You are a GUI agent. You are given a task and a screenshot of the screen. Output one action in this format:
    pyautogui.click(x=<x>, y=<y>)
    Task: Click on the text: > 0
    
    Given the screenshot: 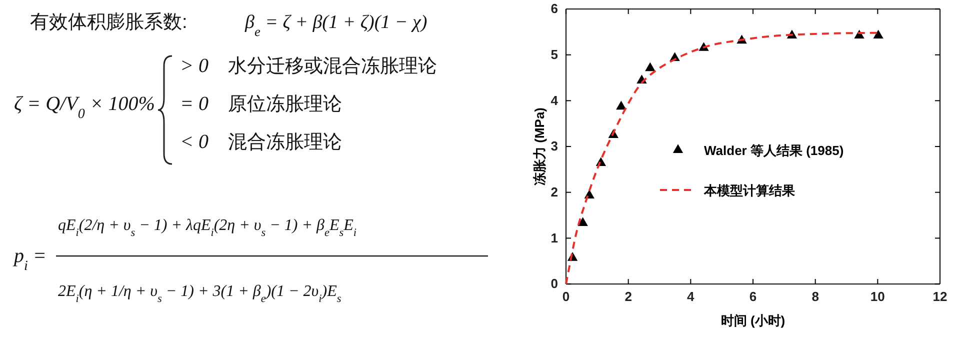 What is the action you would take?
    pyautogui.click(x=194, y=66)
    